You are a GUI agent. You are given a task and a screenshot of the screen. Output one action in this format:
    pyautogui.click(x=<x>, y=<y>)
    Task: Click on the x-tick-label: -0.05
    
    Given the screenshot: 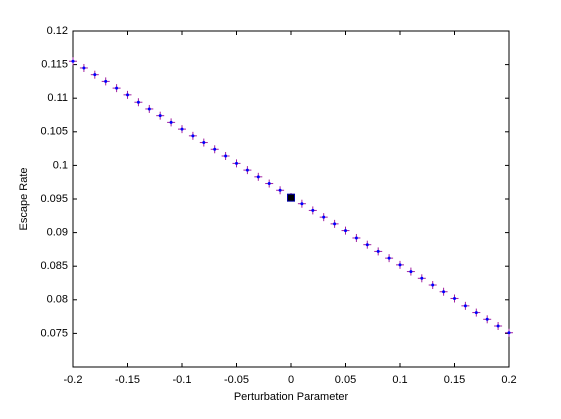 What is the action you would take?
    pyautogui.click(x=236, y=380)
    